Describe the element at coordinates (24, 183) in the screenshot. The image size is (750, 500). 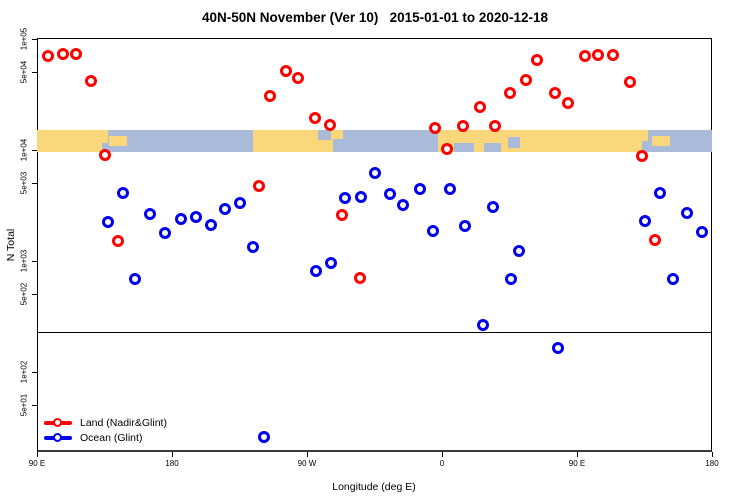
I see `y-tick-label: 5e+03` at that location.